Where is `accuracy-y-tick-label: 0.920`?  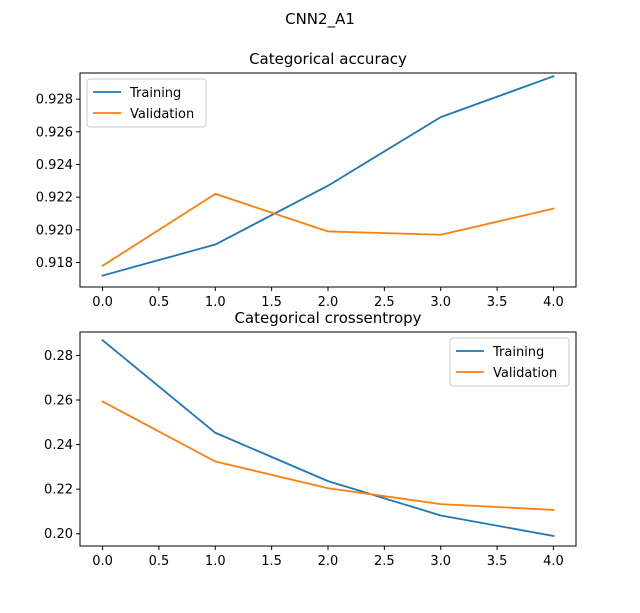 accuracy-y-tick-label: 0.920 is located at coordinates (54, 230).